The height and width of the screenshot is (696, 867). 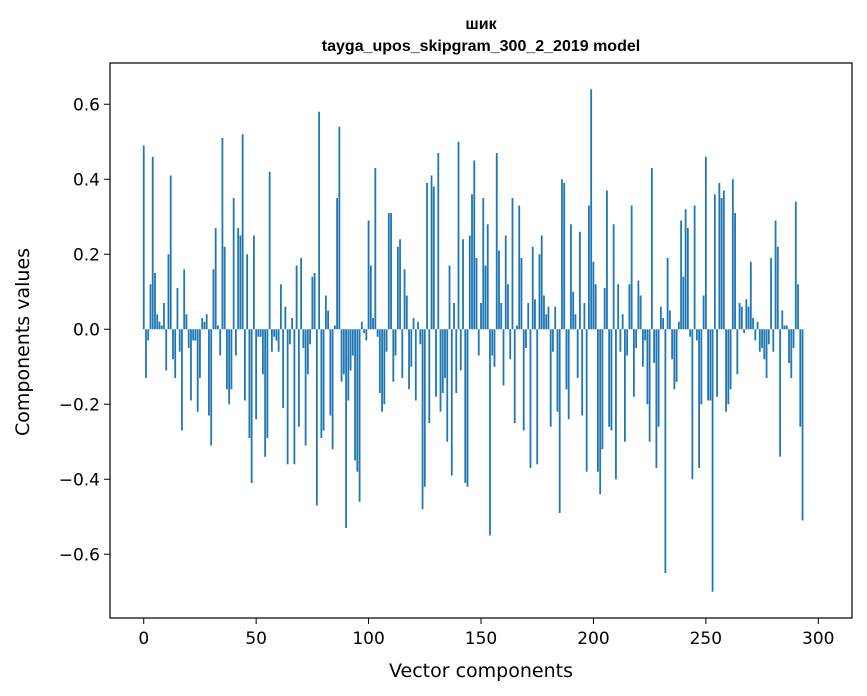 What do you see at coordinates (256, 639) in the screenshot?
I see `x-tick-label: 50` at bounding box center [256, 639].